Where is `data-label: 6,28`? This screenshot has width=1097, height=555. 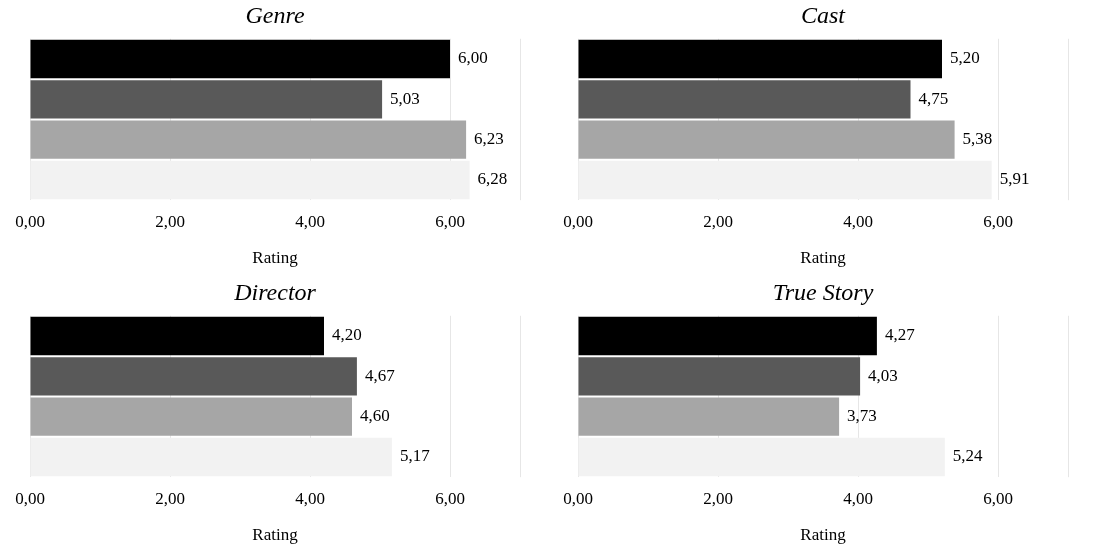
data-label: 6,28 is located at coordinates (492, 179).